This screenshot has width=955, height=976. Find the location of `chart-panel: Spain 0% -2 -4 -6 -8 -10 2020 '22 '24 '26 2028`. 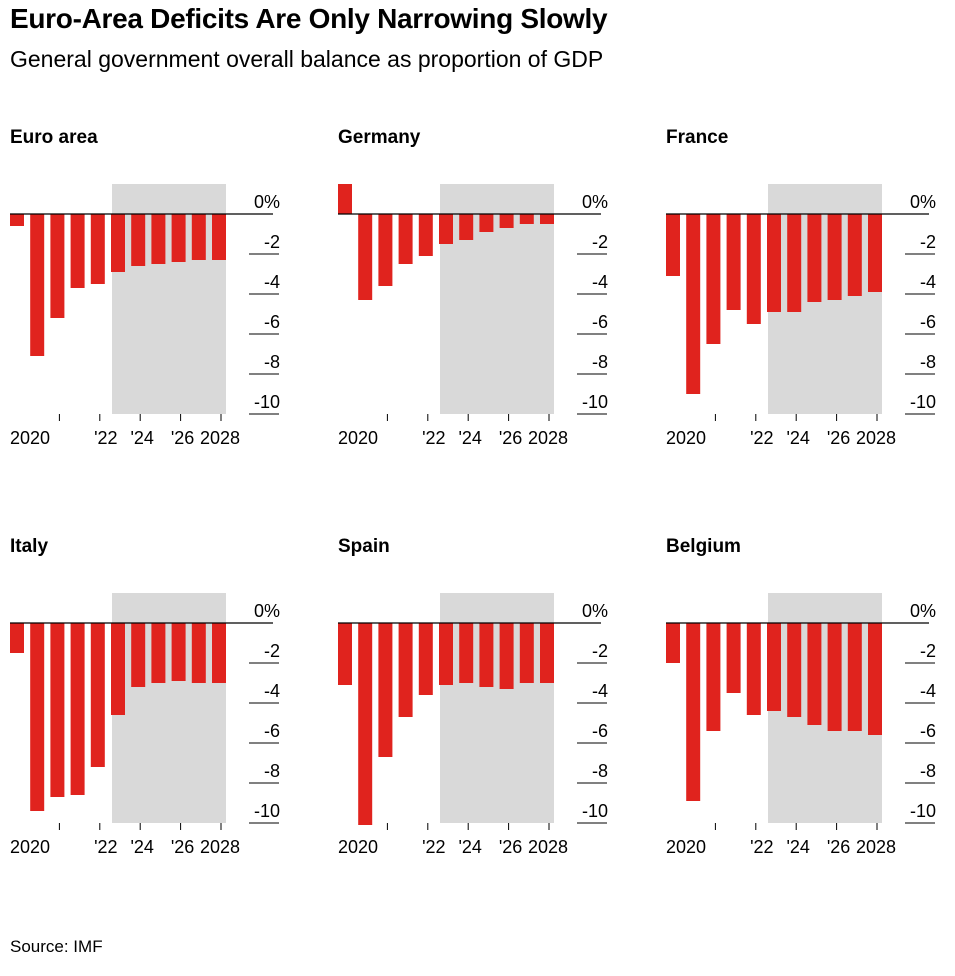

chart-panel: Spain 0% -2 -4 -6 -8 -10 2020 '22 '24 '26 2028 is located at coordinates (473, 696).